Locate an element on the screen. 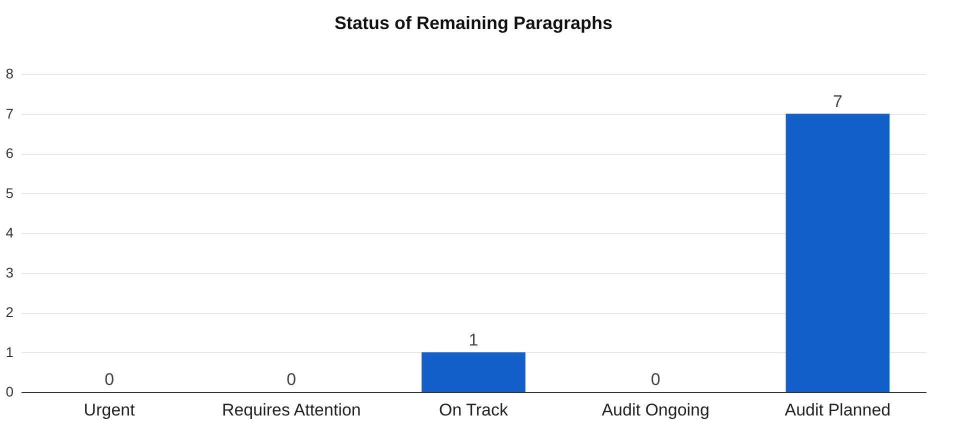 Image resolution: width=961 pixels, height=444 pixels. x-tick-label: On Track is located at coordinates (473, 410).